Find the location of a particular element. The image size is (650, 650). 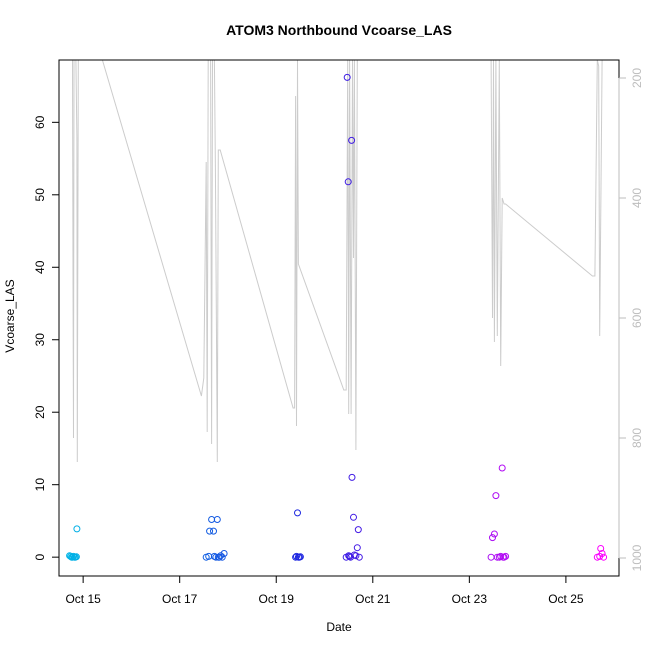

right-y-tick-label: 1000 is located at coordinates (637, 557).